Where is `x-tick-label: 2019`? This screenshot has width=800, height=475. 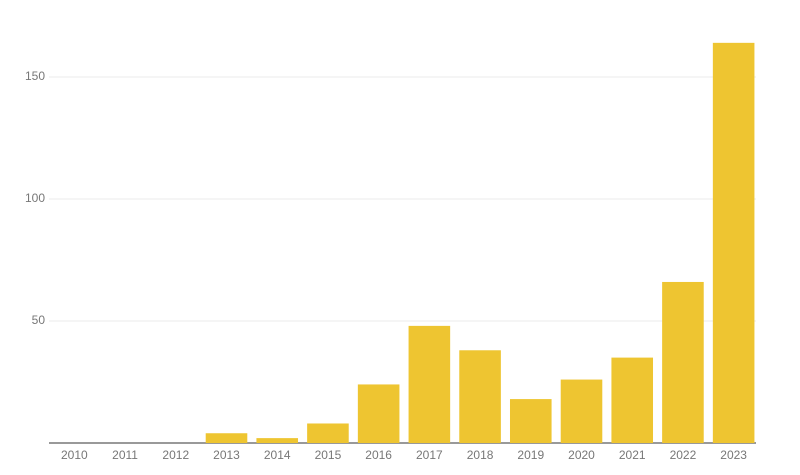 x-tick-label: 2019 is located at coordinates (530, 455).